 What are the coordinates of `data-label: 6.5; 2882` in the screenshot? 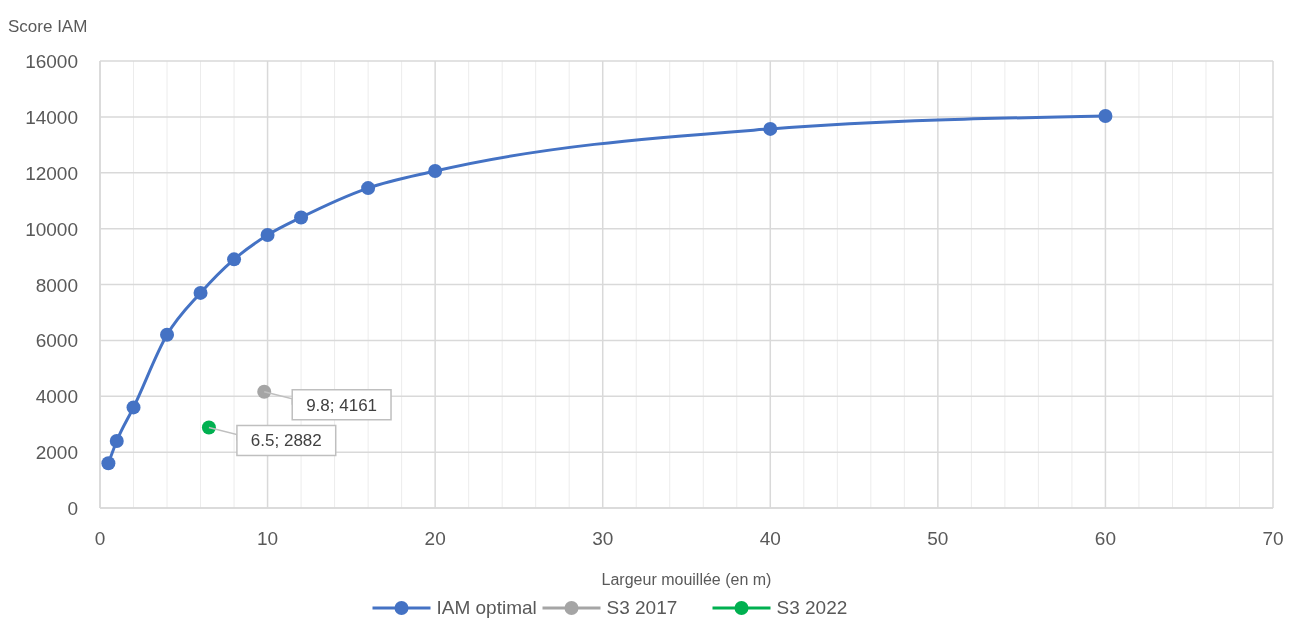 It's located at (286, 441).